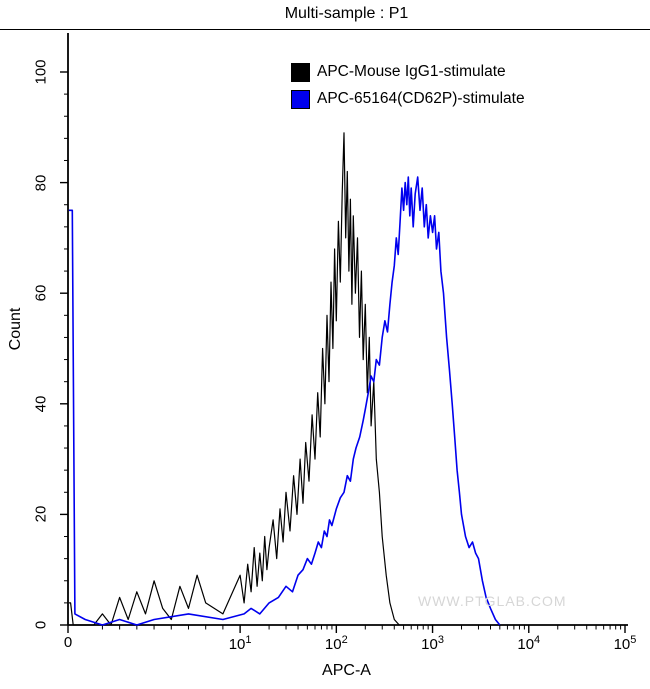 Image resolution: width=650 pixels, height=689 pixels. I want to click on legend-label: APC-Mouse IgG1-stimulate, so click(411, 71).